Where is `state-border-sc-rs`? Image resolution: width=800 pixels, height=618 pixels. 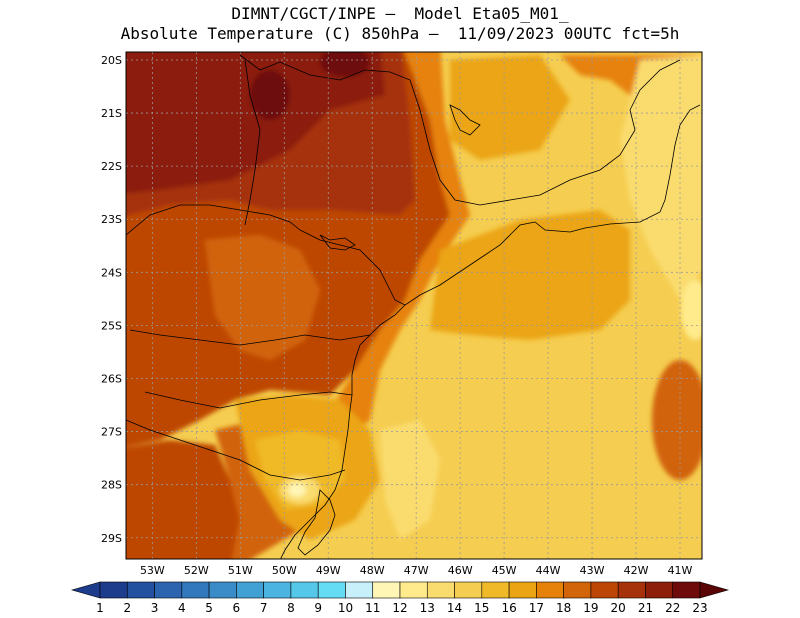 state-border-sc-rs is located at coordinates (236, 450).